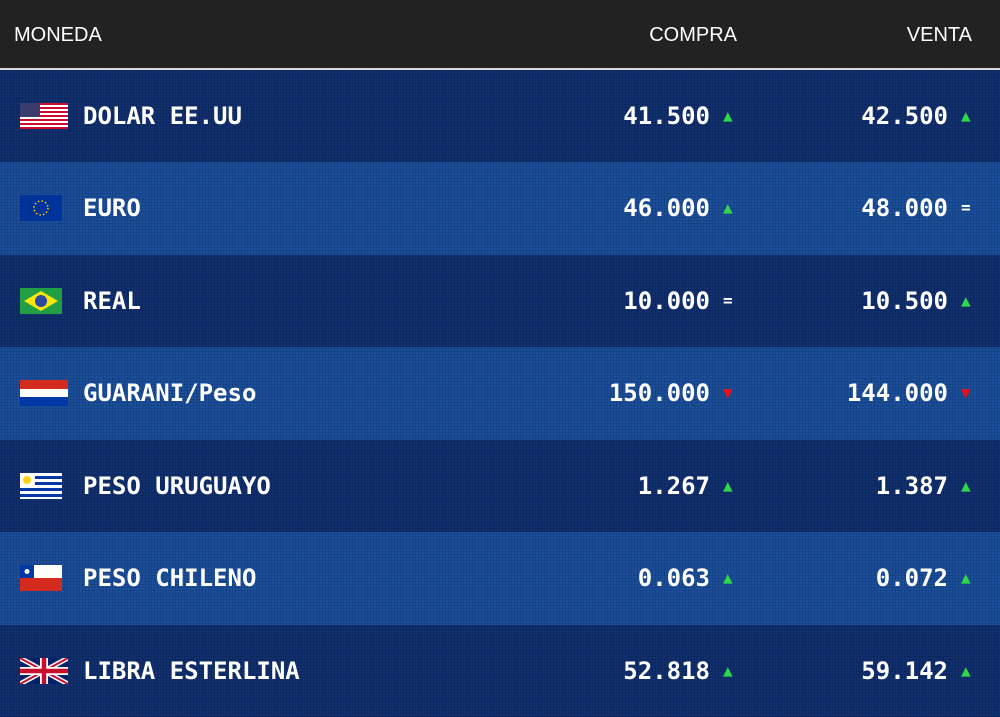 The height and width of the screenshot is (717, 1000). What do you see at coordinates (666, 300) in the screenshot?
I see `buy-rate: 10.000` at bounding box center [666, 300].